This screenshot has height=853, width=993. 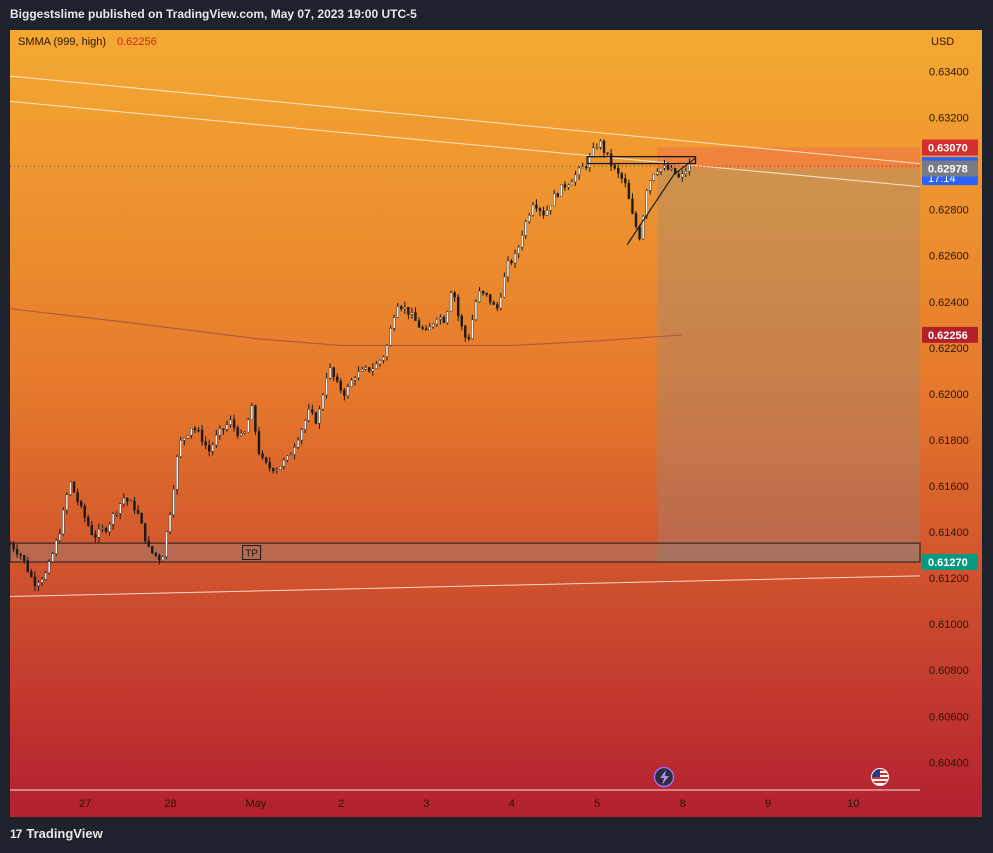 I want to click on price-label: 0.62978, so click(x=948, y=170).